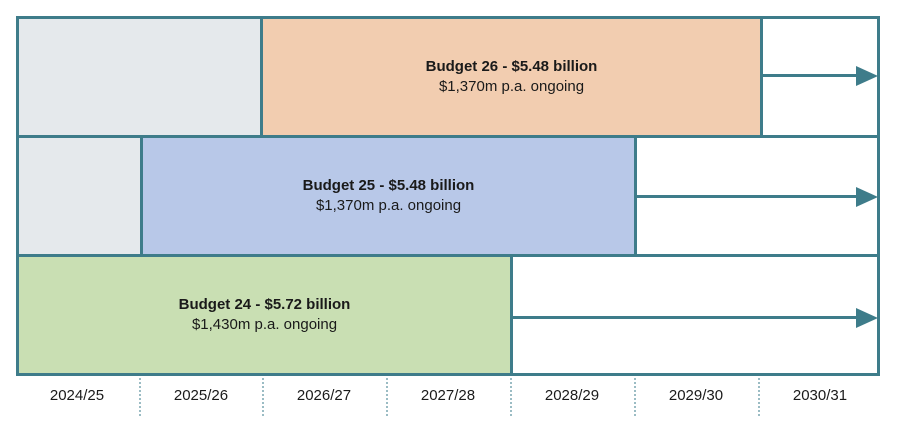 This screenshot has width=903, height=430. I want to click on year-label-2025-26: 2025/26, so click(201, 395).